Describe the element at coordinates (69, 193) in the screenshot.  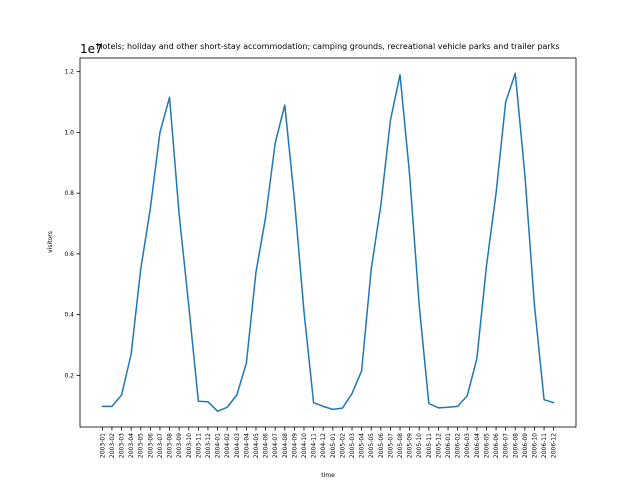
I see `y-tick-label: 0.8` at that location.